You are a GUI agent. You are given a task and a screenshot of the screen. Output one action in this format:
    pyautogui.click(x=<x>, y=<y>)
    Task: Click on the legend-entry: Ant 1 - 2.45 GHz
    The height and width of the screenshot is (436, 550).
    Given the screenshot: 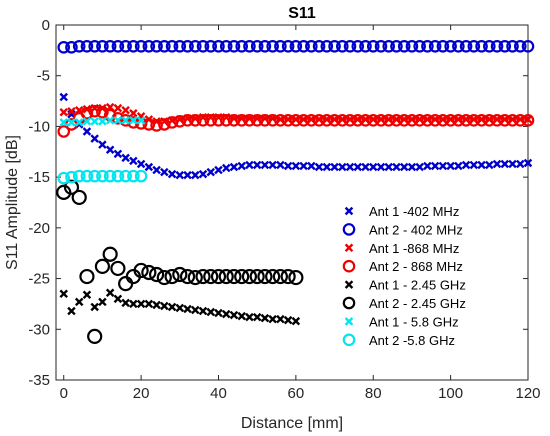 What is the action you would take?
    pyautogui.click(x=405, y=285)
    